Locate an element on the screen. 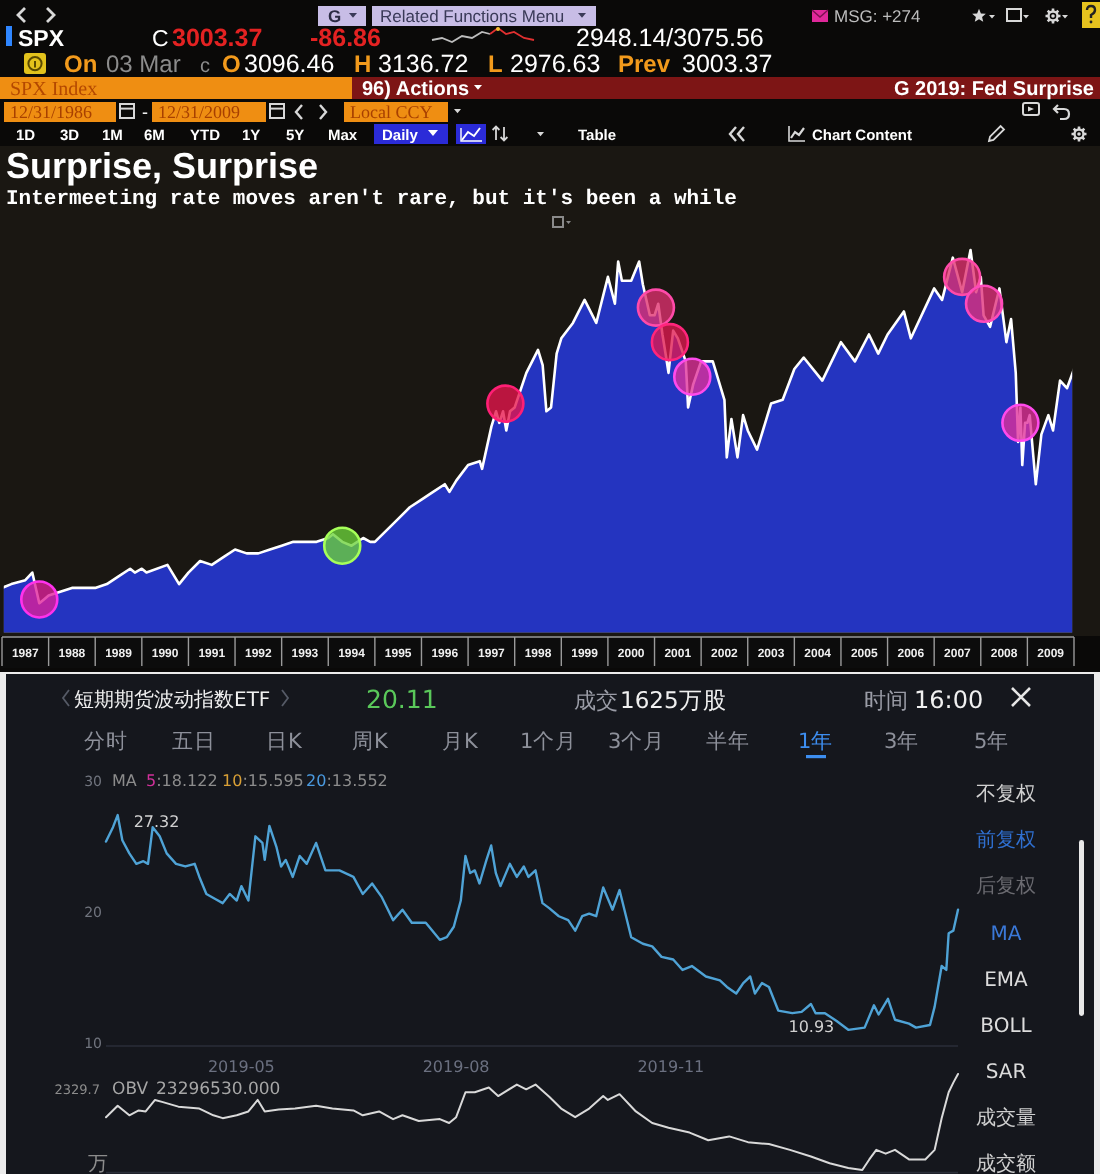  text: 96) Actions is located at coordinates (416, 90).